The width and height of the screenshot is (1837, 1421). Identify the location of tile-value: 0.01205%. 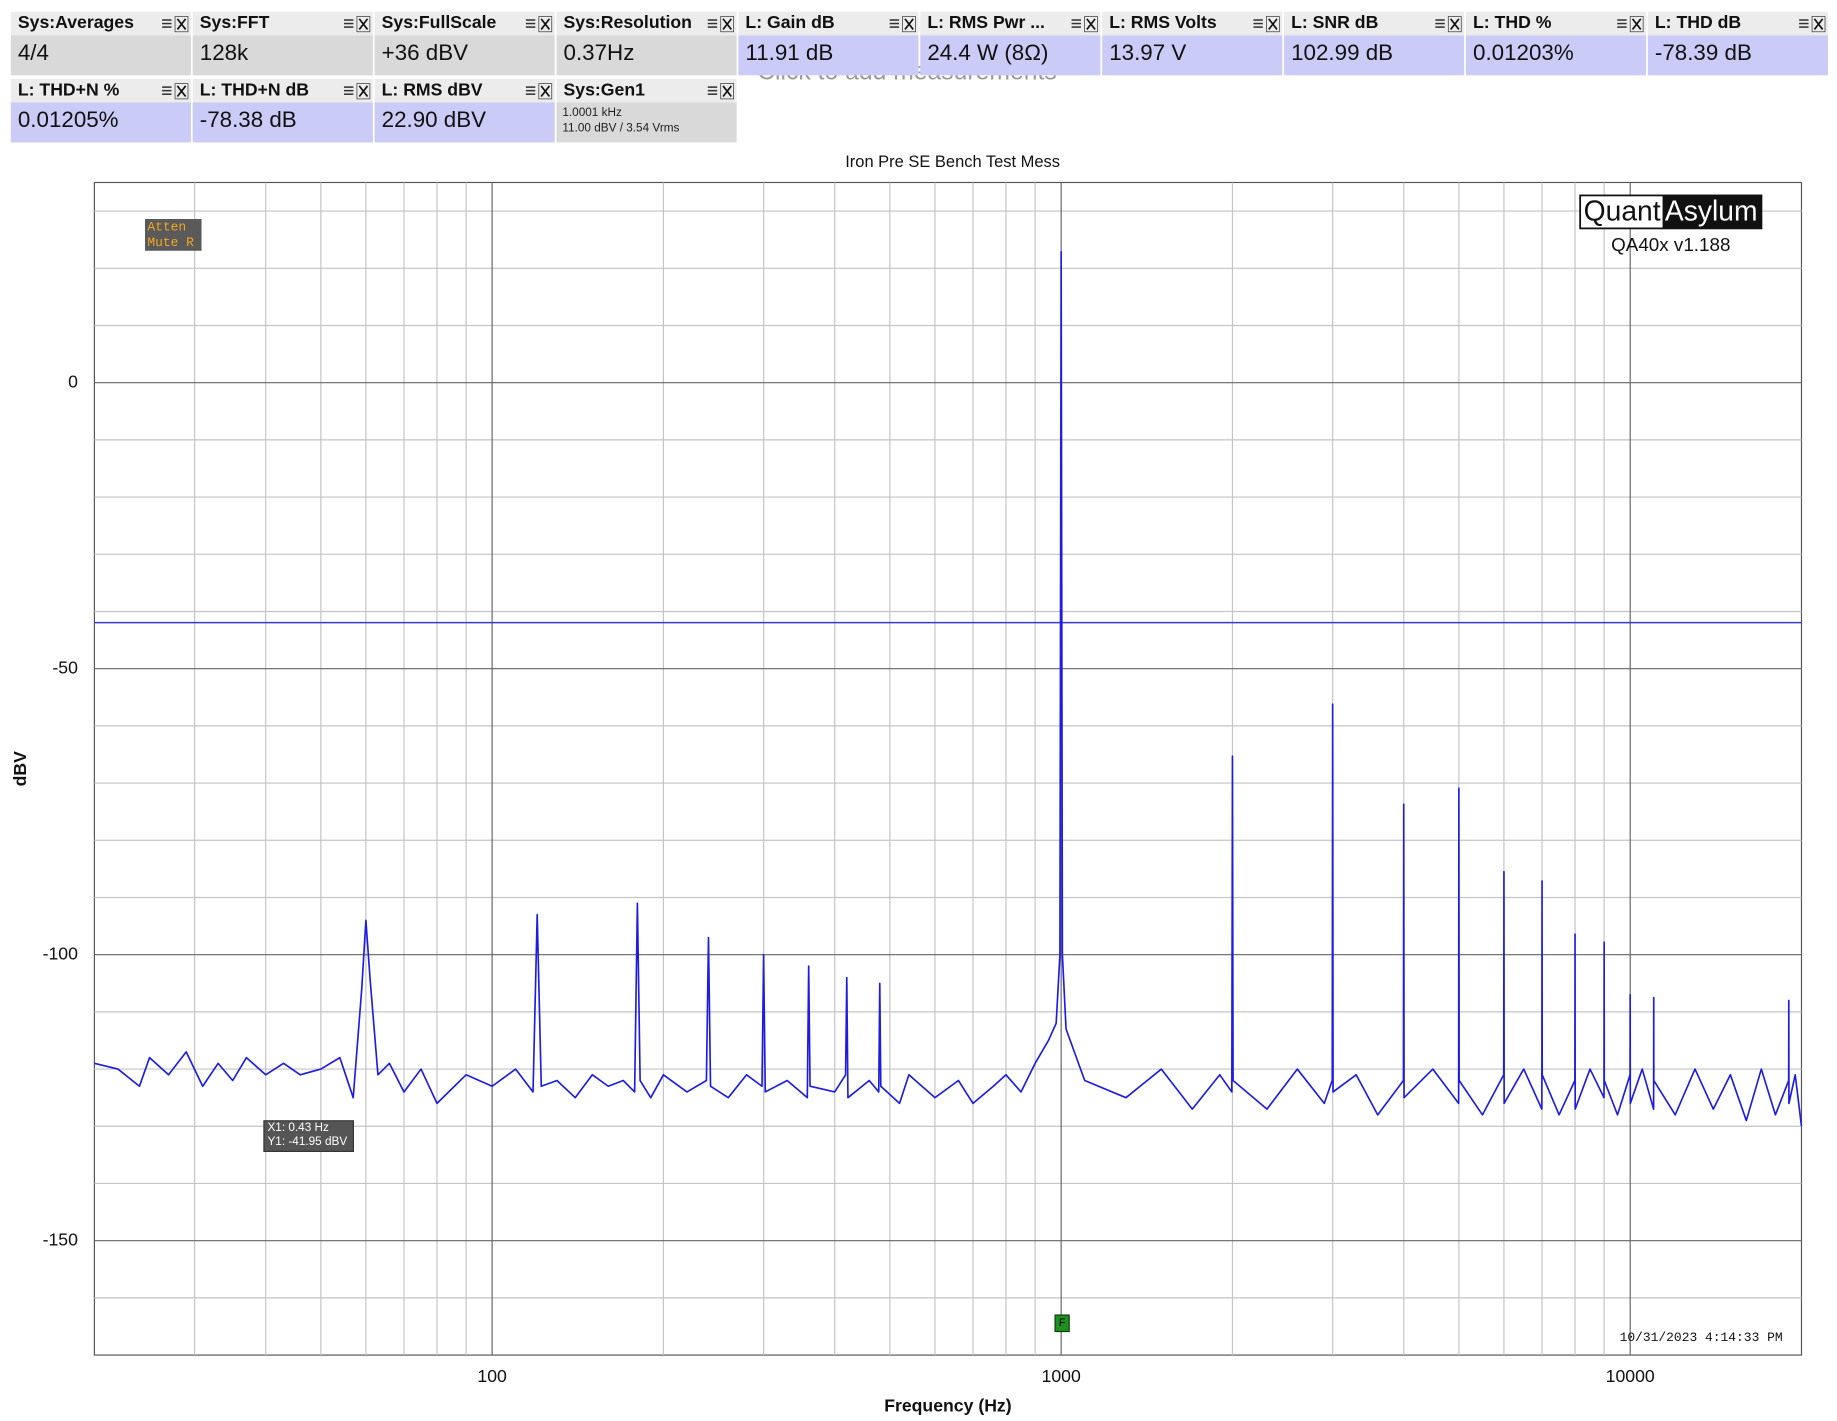
(68, 119).